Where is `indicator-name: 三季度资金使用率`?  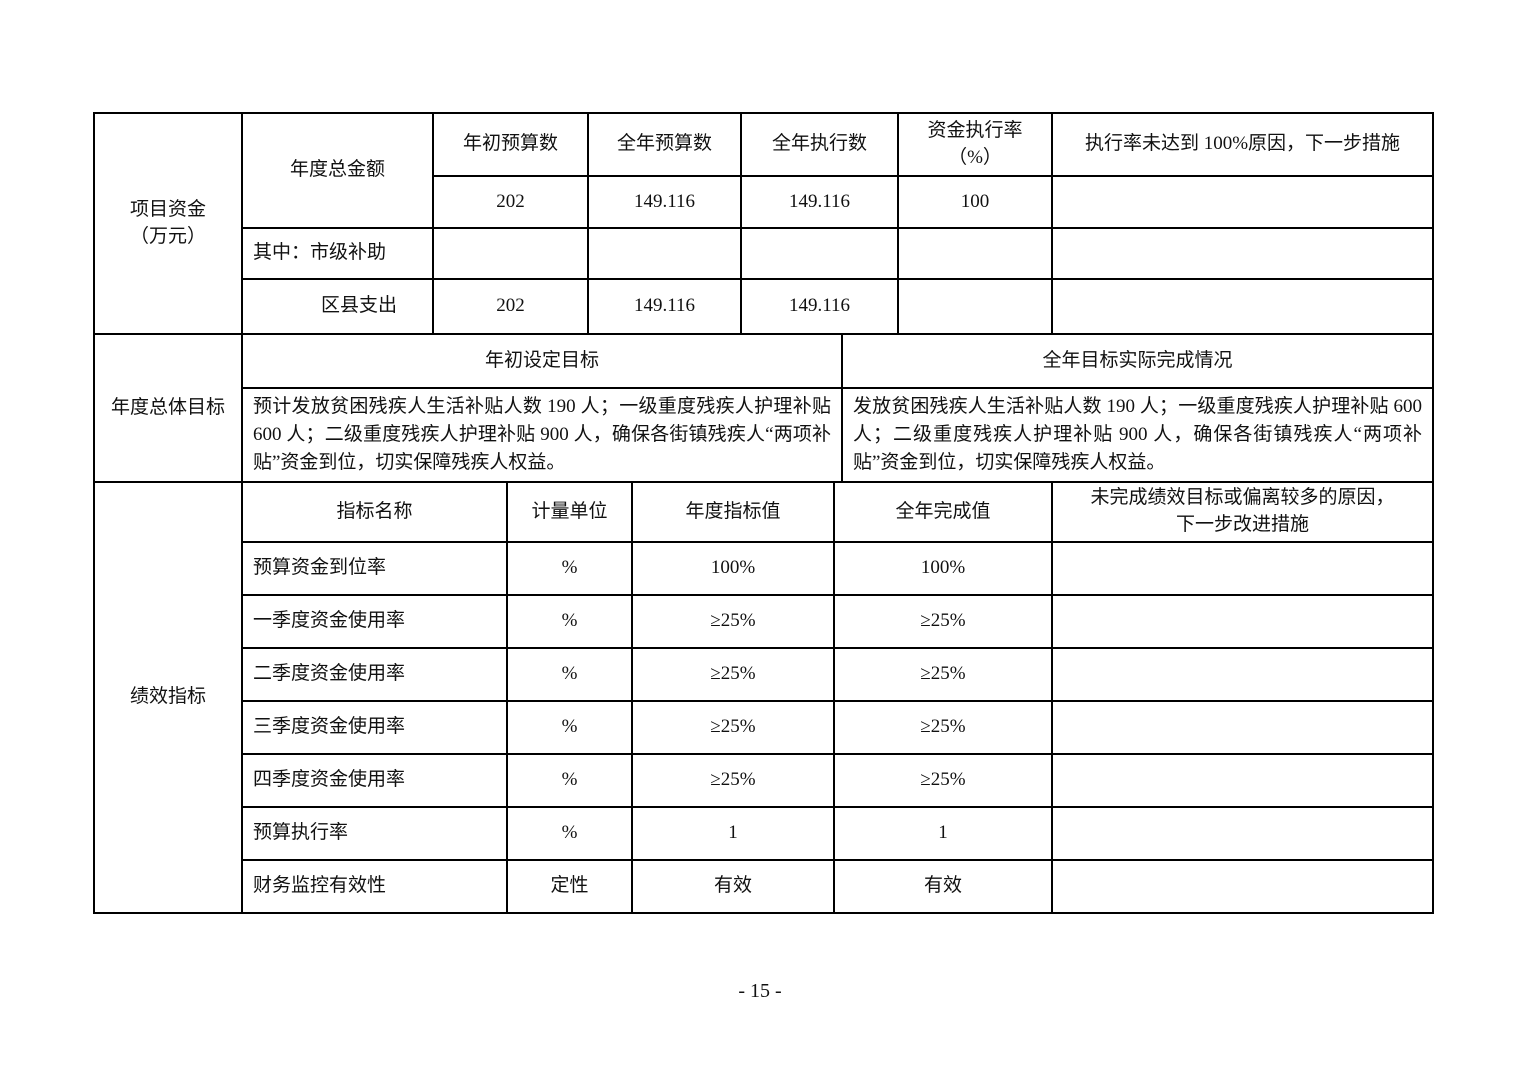 indicator-name: 三季度资金使用率 is located at coordinates (374, 727).